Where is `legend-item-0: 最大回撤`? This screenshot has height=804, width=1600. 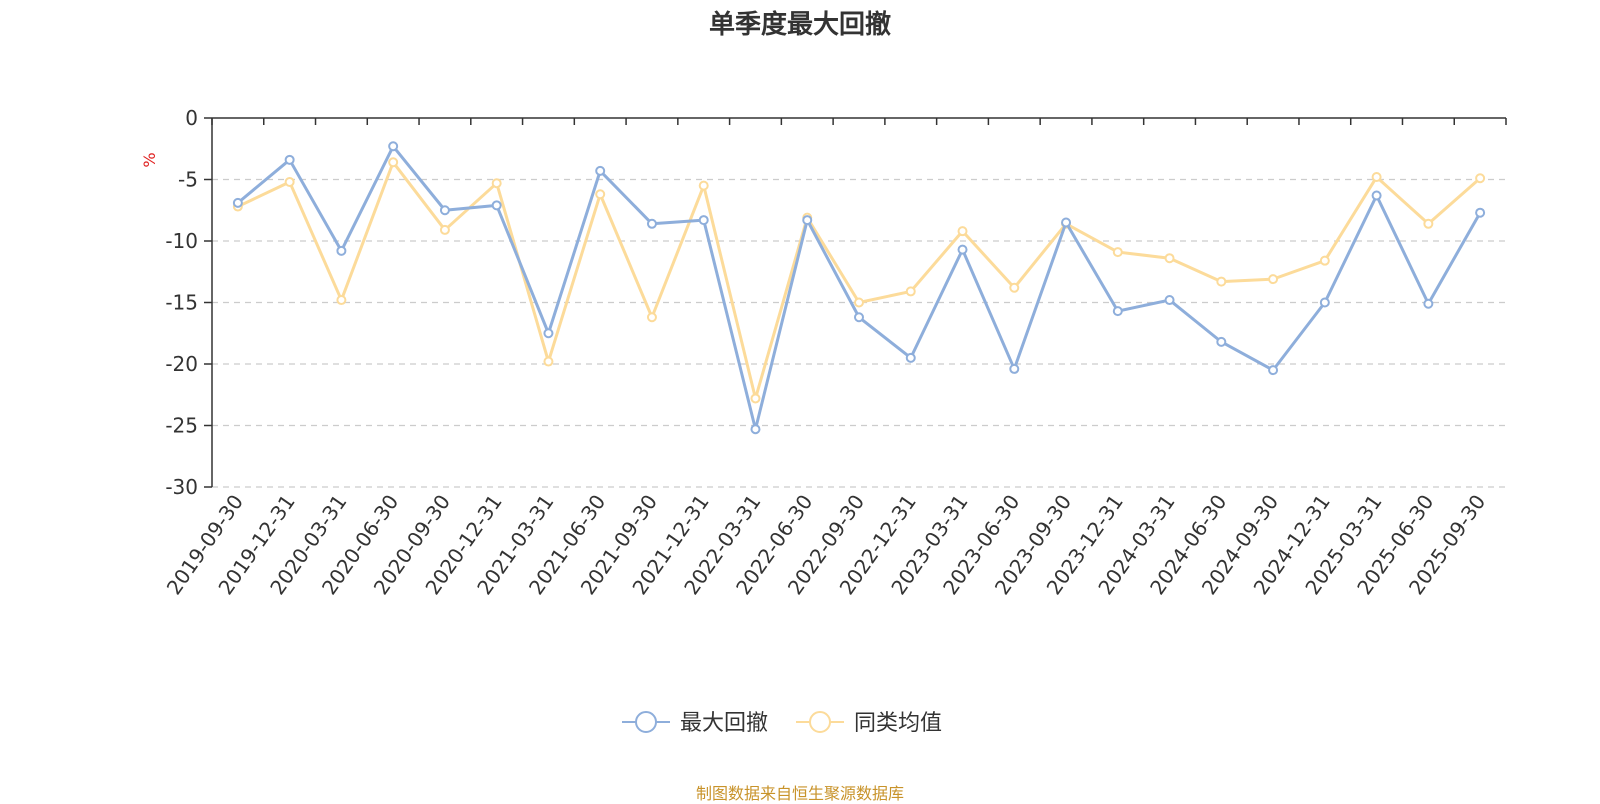 legend-item-0: 最大回撤 is located at coordinates (695, 723).